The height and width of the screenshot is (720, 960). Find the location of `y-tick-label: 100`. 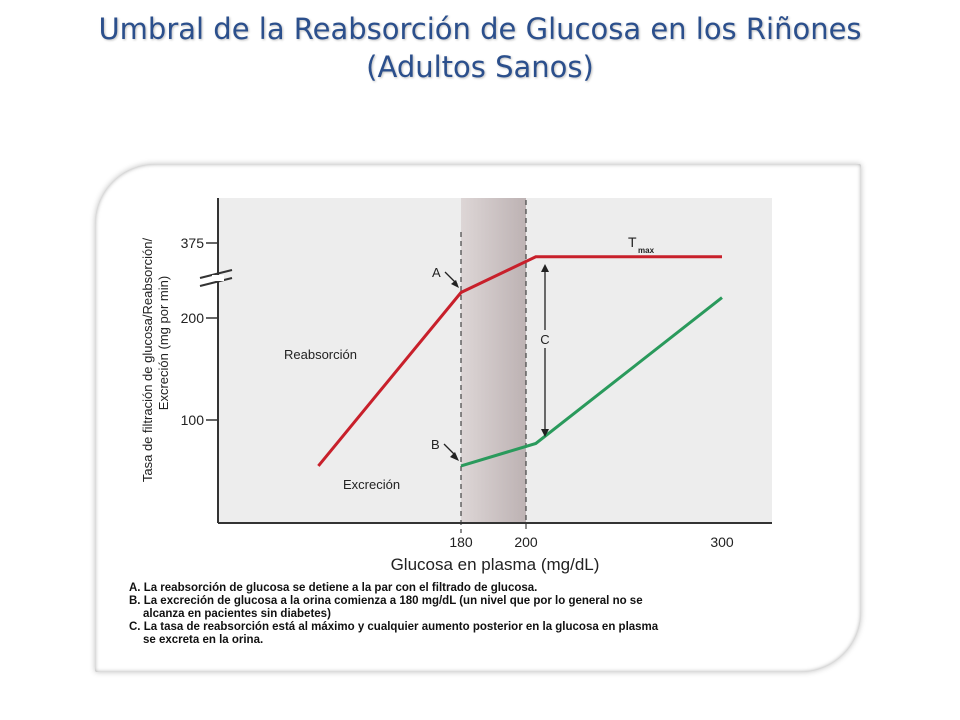

y-tick-label: 100 is located at coordinates (193, 420).